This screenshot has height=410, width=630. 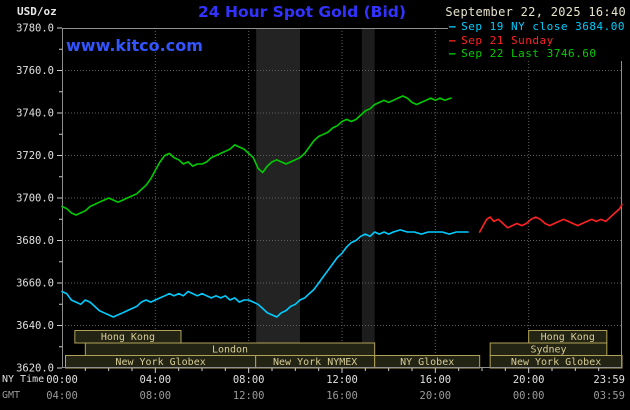 I want to click on session-label: London, so click(x=230, y=350).